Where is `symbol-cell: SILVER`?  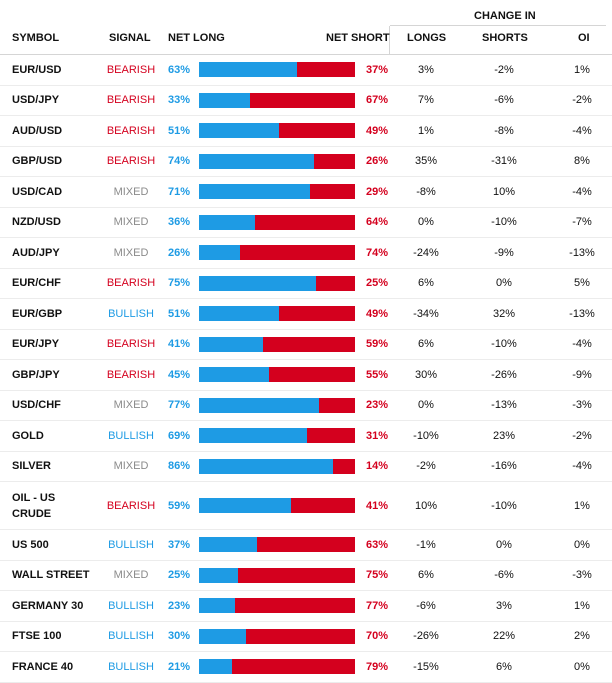 symbol-cell: SILVER is located at coordinates (31, 466).